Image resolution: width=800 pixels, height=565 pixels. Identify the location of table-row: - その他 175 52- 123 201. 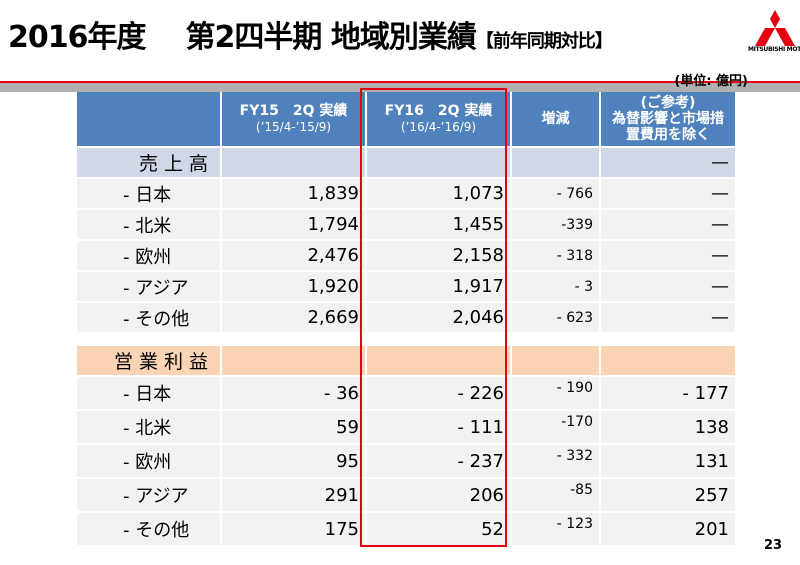
(406, 529).